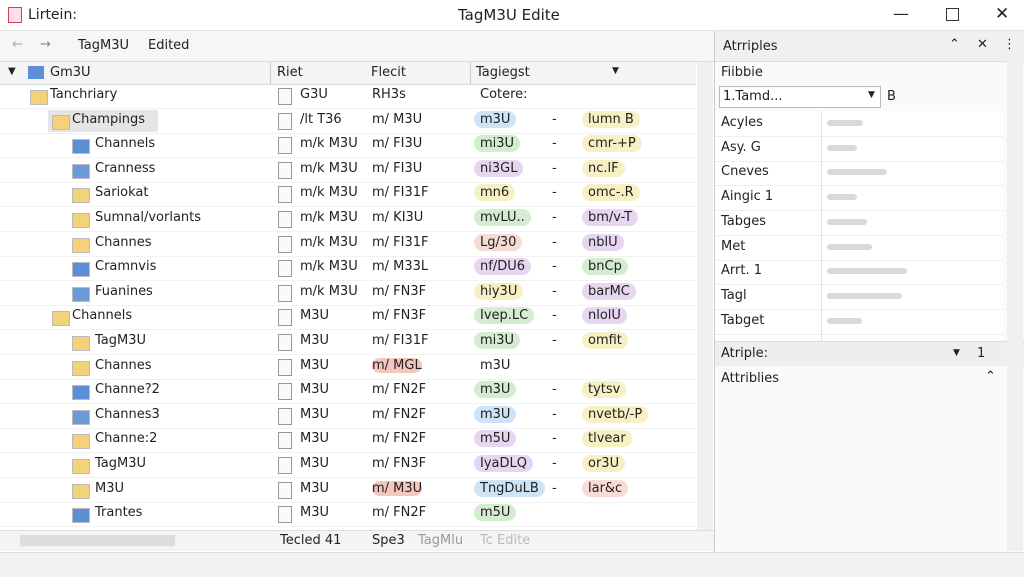  What do you see at coordinates (871, 95) in the screenshot?
I see `dropdown-arrow: ▼` at bounding box center [871, 95].